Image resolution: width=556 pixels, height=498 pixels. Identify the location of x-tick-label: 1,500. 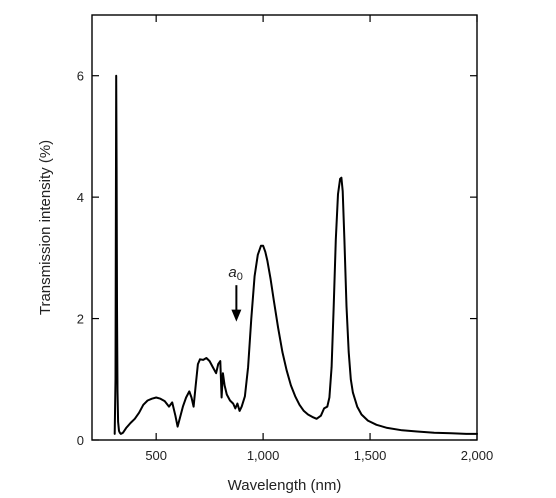
(370, 455).